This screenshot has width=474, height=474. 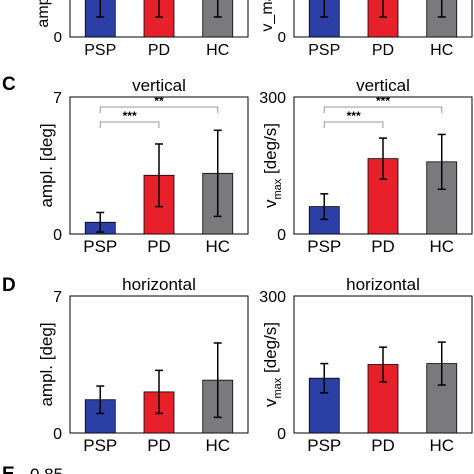 What do you see at coordinates (9, 84) in the screenshot?
I see `panel-label-c: C` at bounding box center [9, 84].